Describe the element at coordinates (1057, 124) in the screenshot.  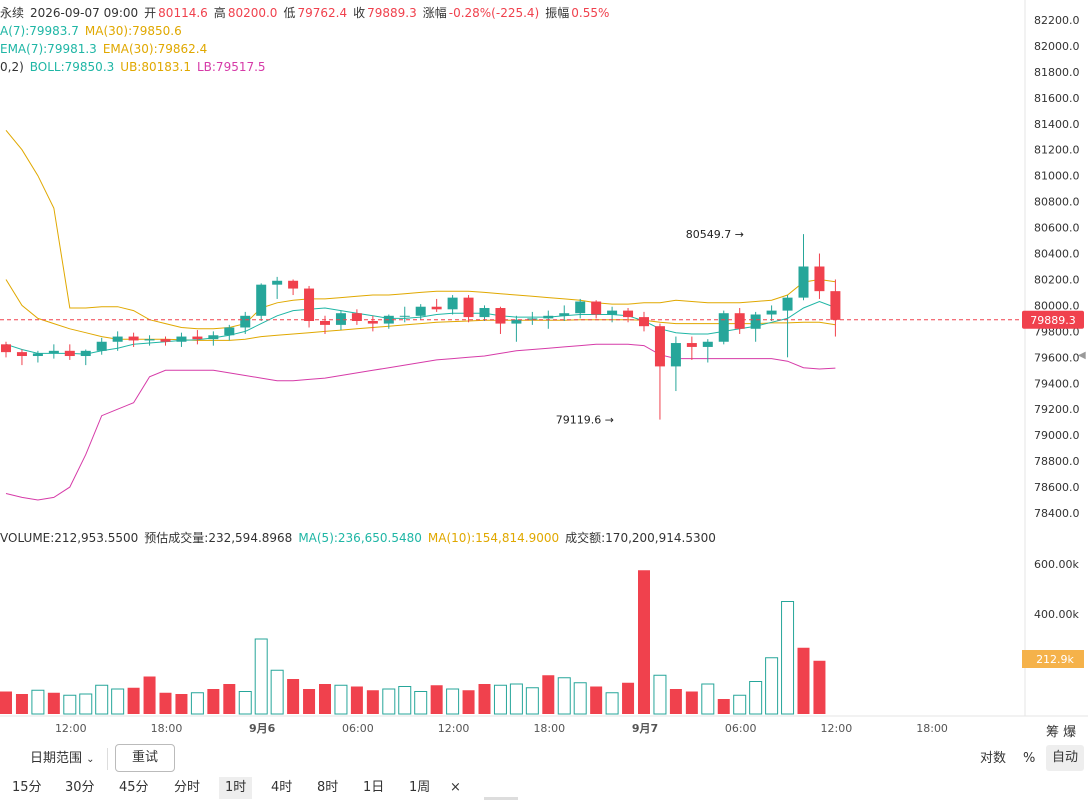
I see `price-tick-label: 81400.0` at that location.